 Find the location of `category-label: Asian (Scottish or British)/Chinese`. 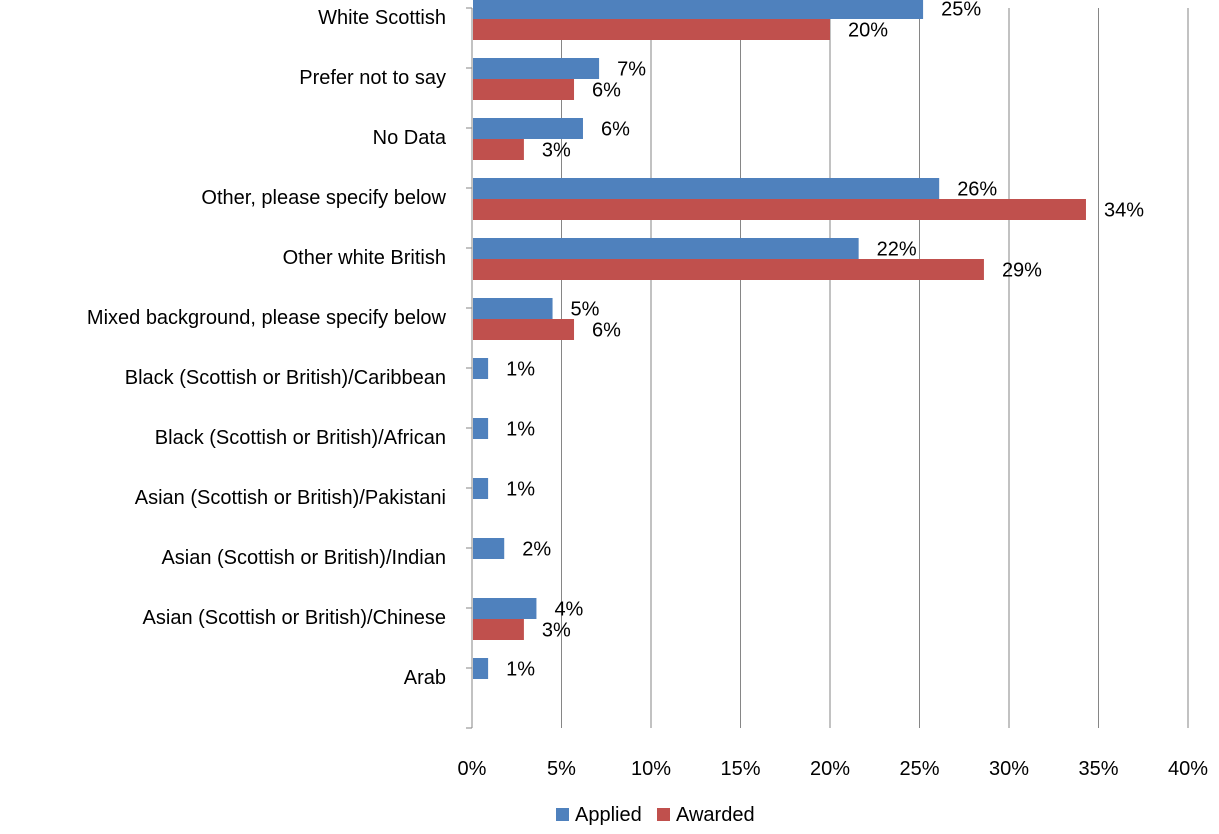

category-label: Asian (Scottish or British)/Chinese is located at coordinates (294, 618).